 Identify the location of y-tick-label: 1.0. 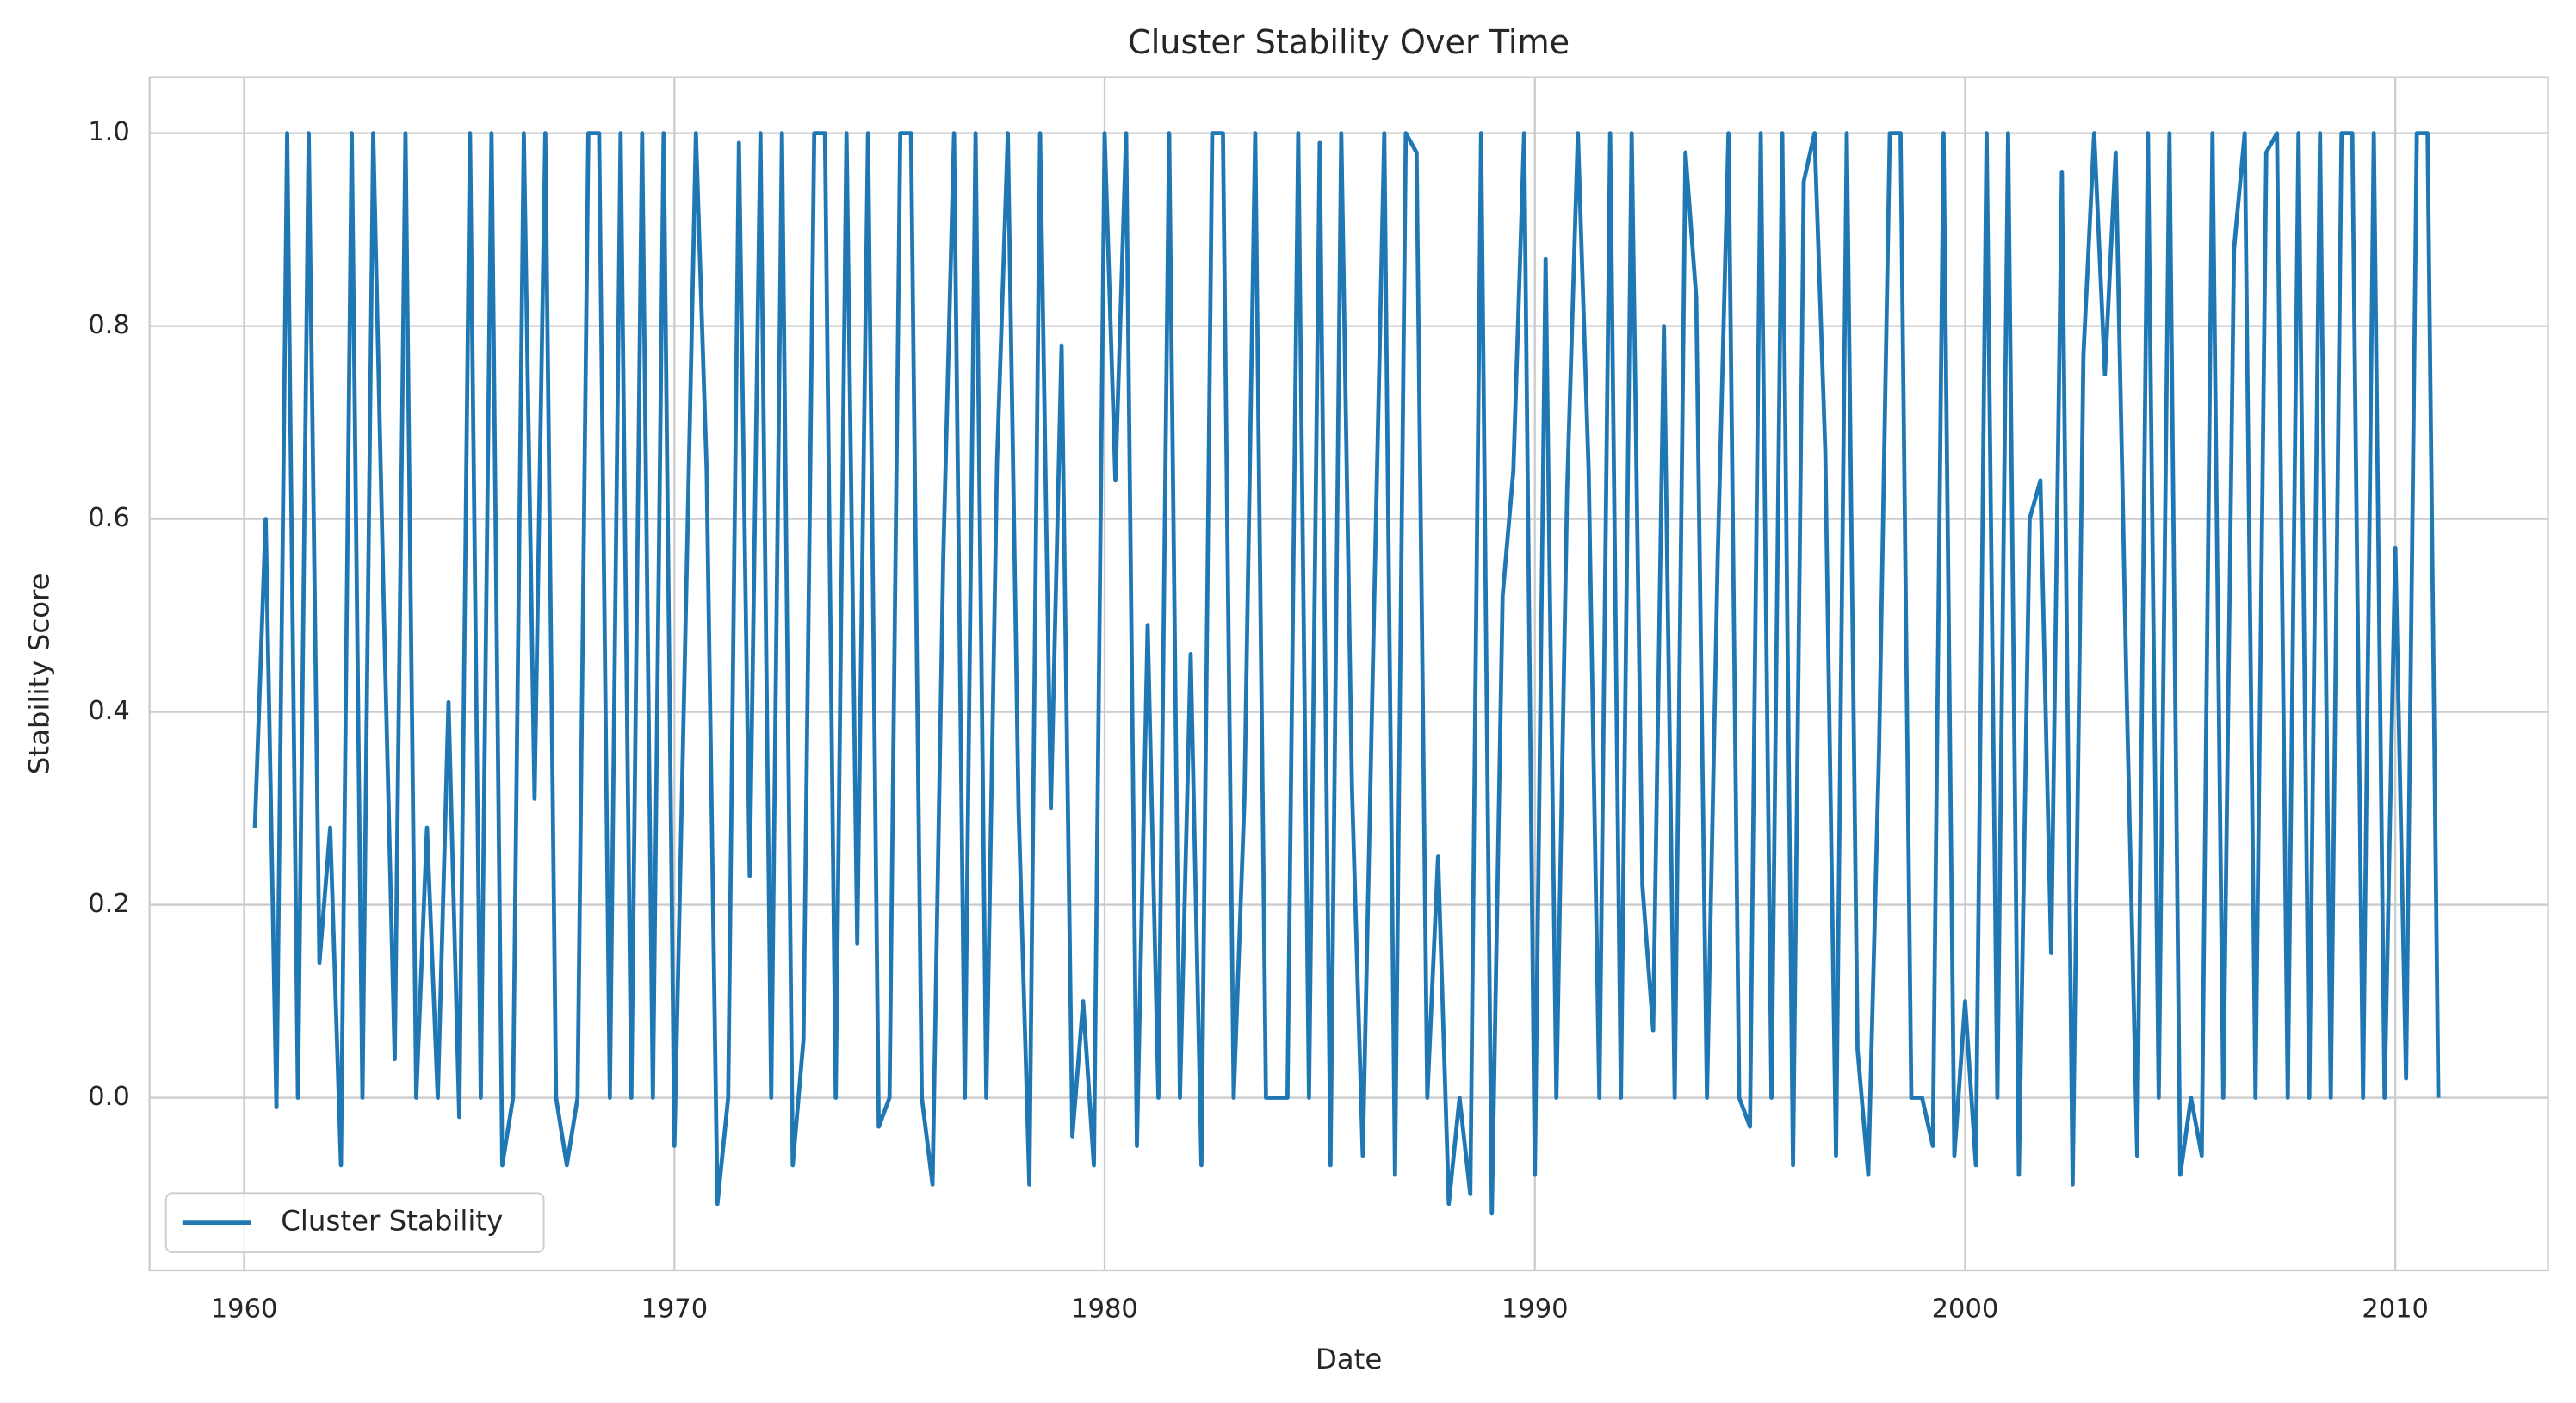
(109, 132).